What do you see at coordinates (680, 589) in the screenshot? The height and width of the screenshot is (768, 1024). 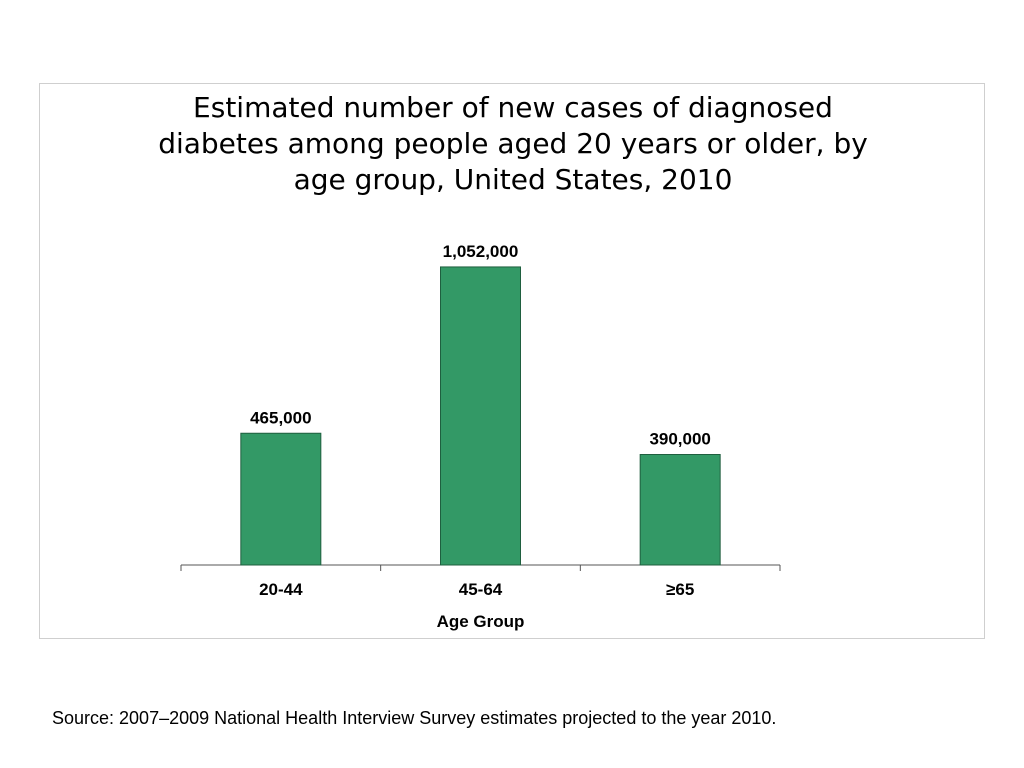 I see `x-tick-label-3: ≥65` at bounding box center [680, 589].